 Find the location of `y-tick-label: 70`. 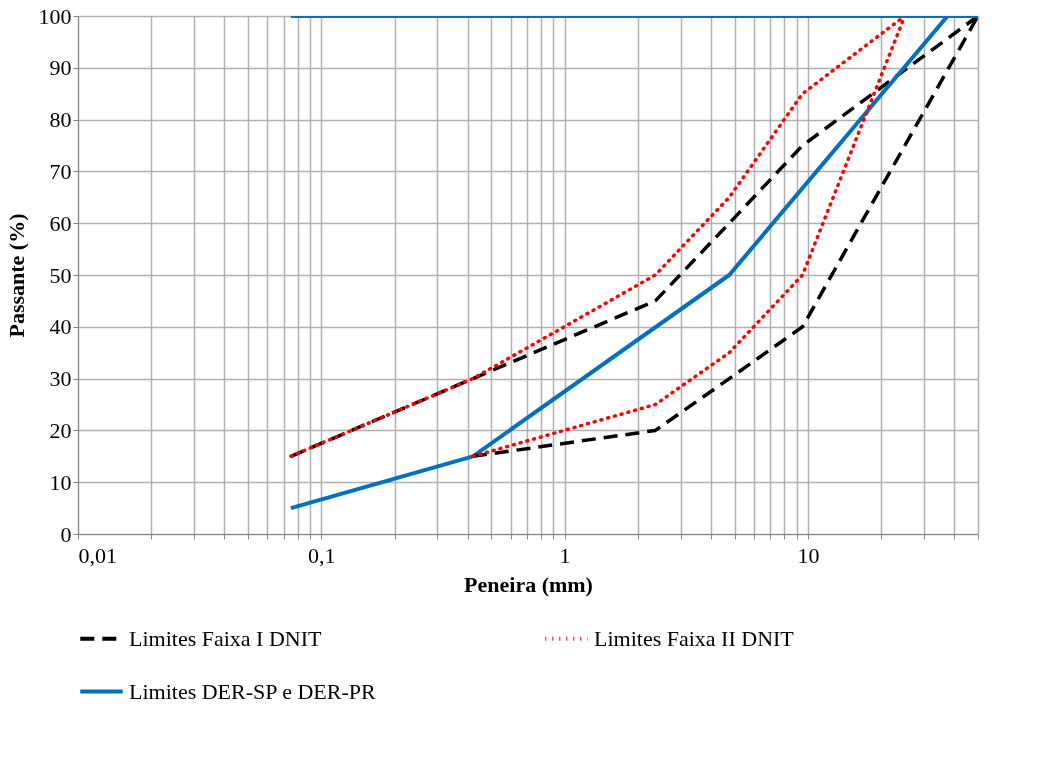

y-tick-label: 70 is located at coordinates (60, 171).